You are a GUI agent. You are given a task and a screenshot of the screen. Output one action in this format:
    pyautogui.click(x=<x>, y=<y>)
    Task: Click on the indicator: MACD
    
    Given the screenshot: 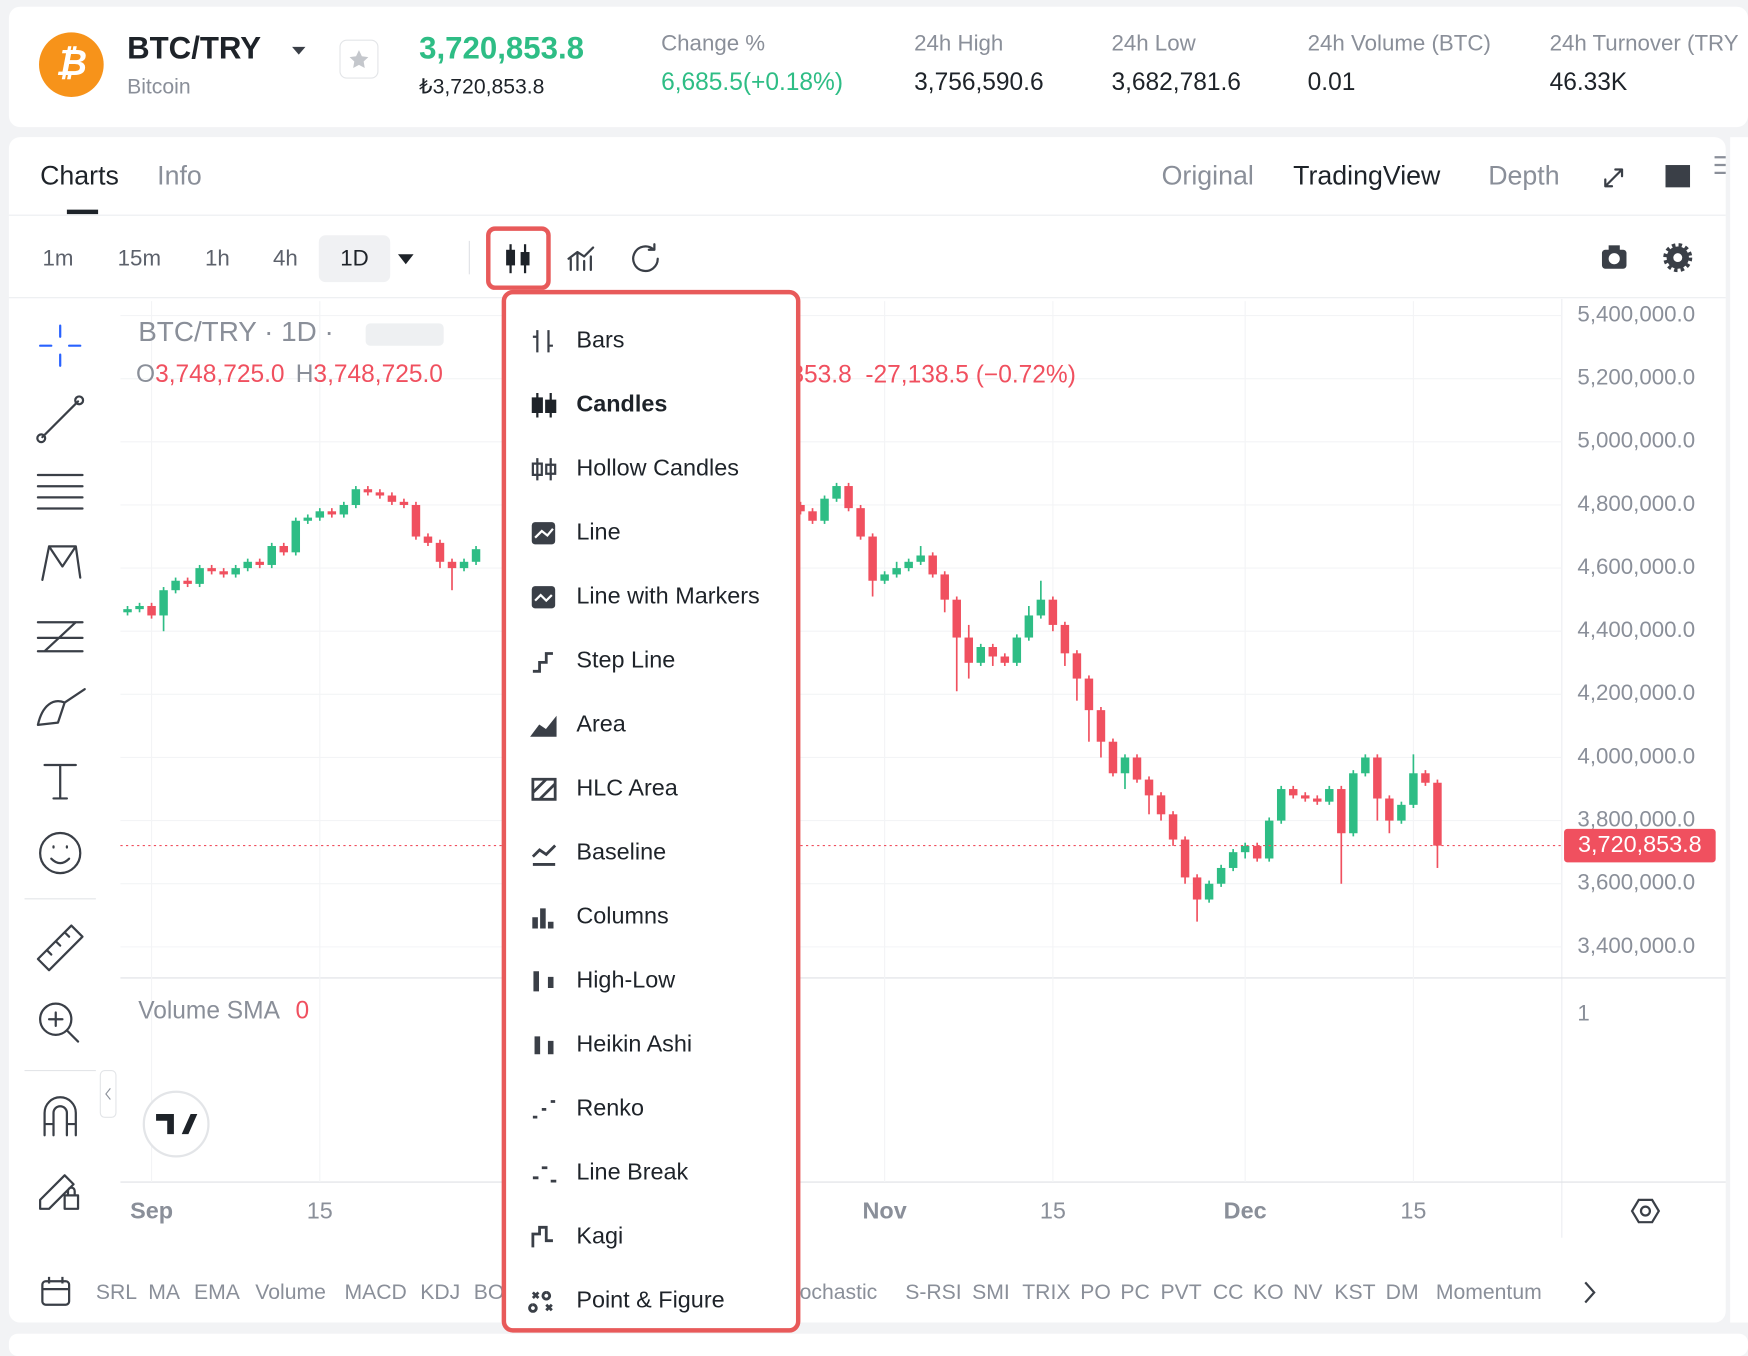 What is the action you would take?
    pyautogui.click(x=375, y=1292)
    